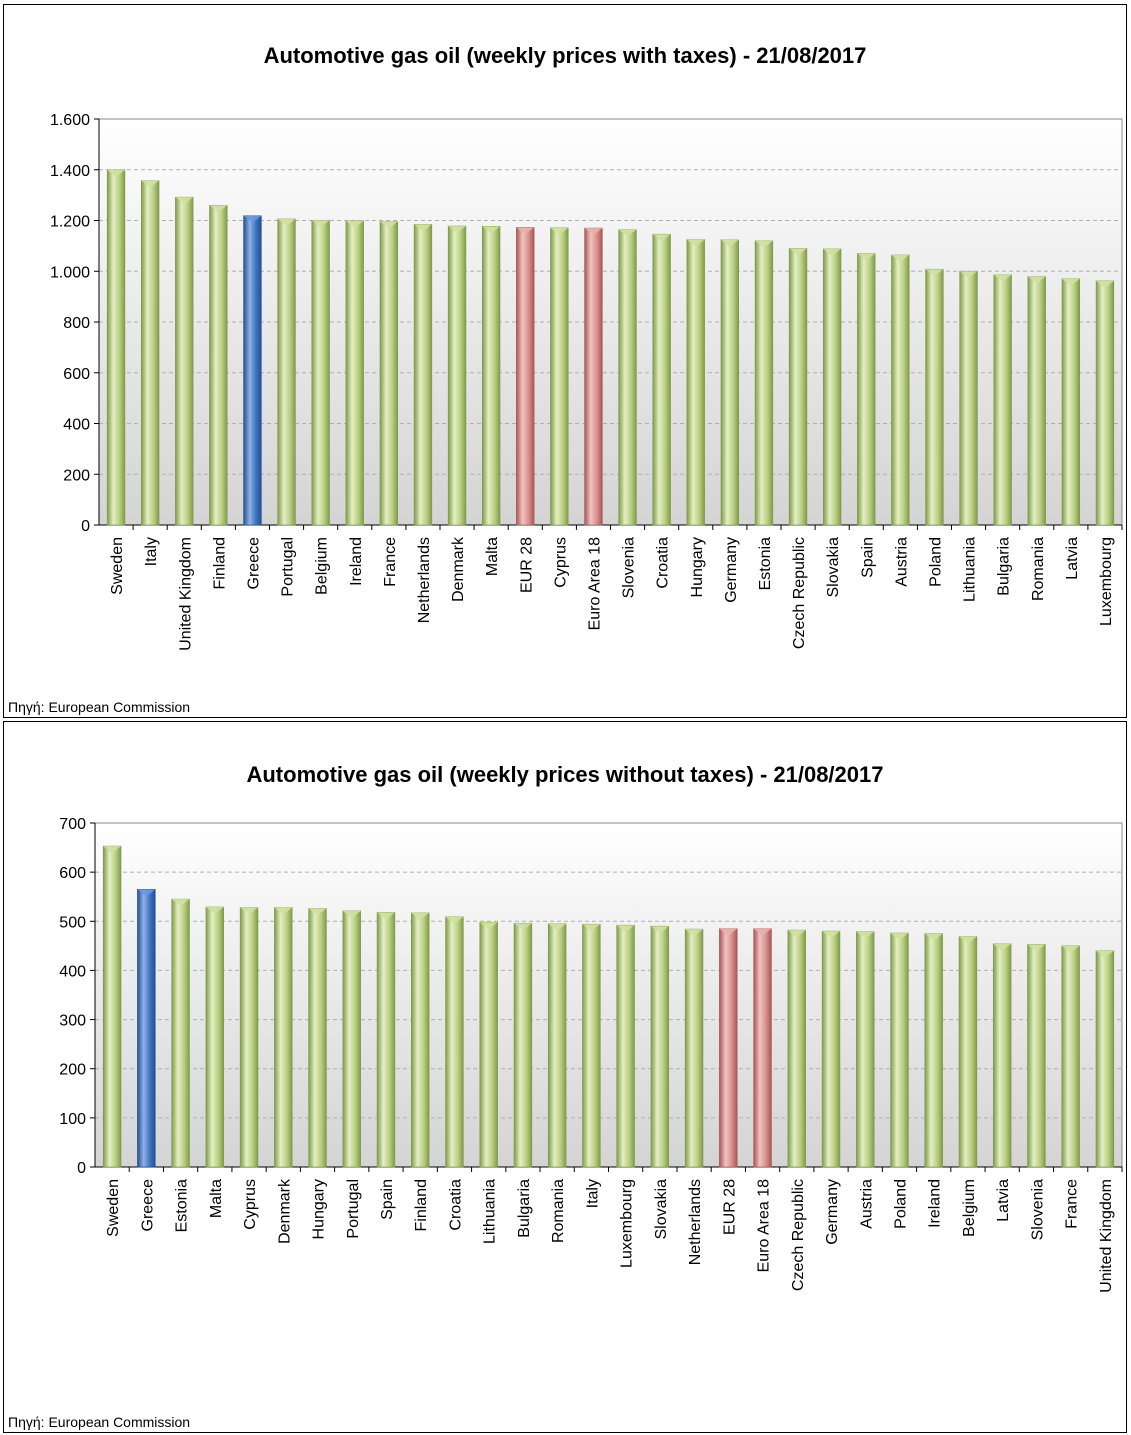 The width and height of the screenshot is (1131, 1435). I want to click on bar-malta, so click(491, 376).